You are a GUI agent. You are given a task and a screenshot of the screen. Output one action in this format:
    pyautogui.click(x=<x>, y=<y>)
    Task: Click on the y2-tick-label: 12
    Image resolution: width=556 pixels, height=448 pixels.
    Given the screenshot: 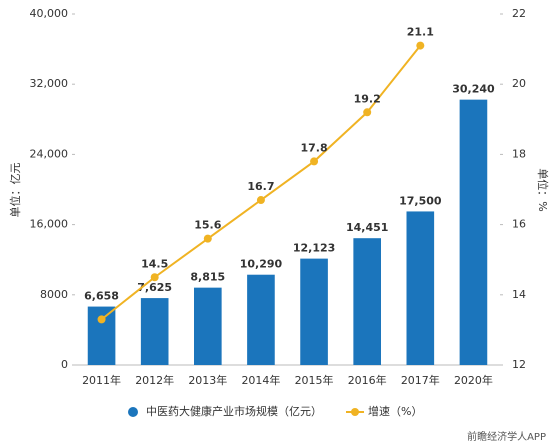 What is the action you would take?
    pyautogui.click(x=519, y=364)
    